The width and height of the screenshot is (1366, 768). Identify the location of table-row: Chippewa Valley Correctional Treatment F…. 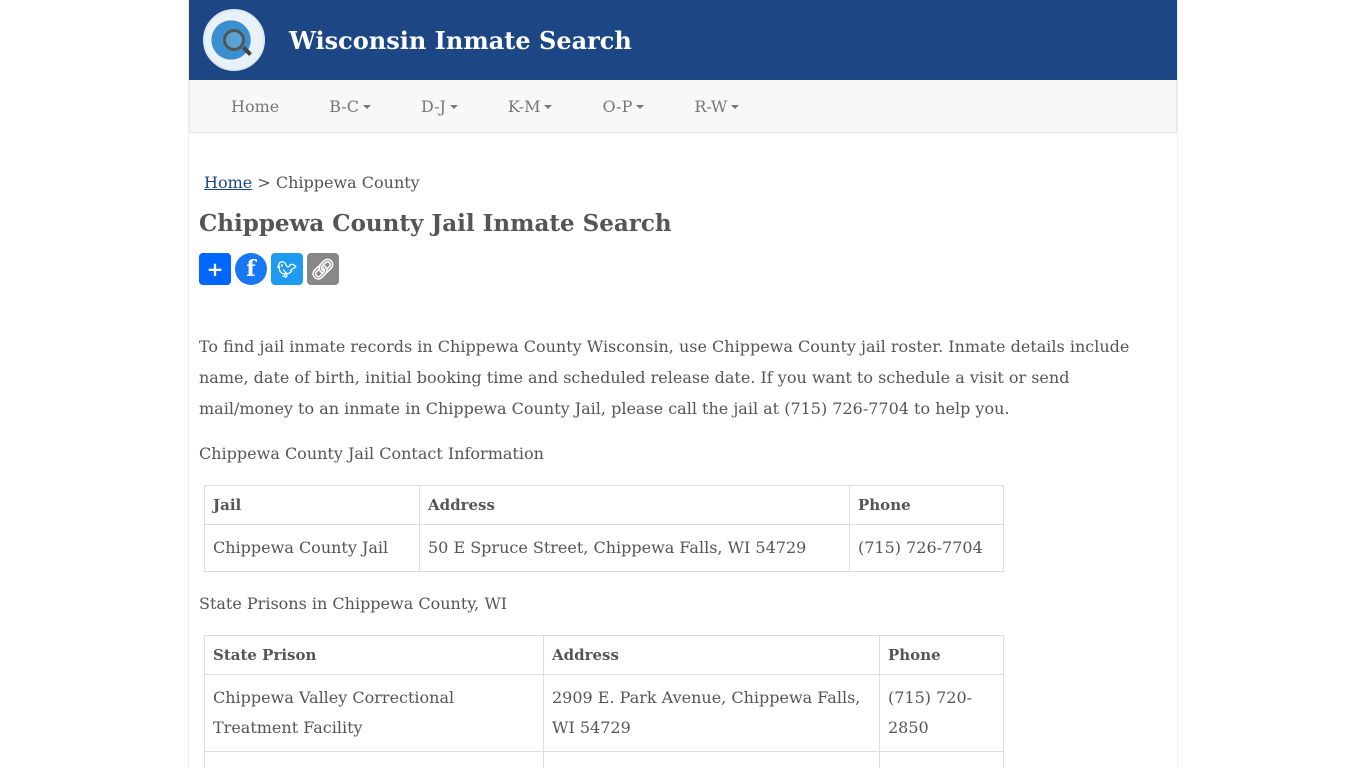
(604, 713).